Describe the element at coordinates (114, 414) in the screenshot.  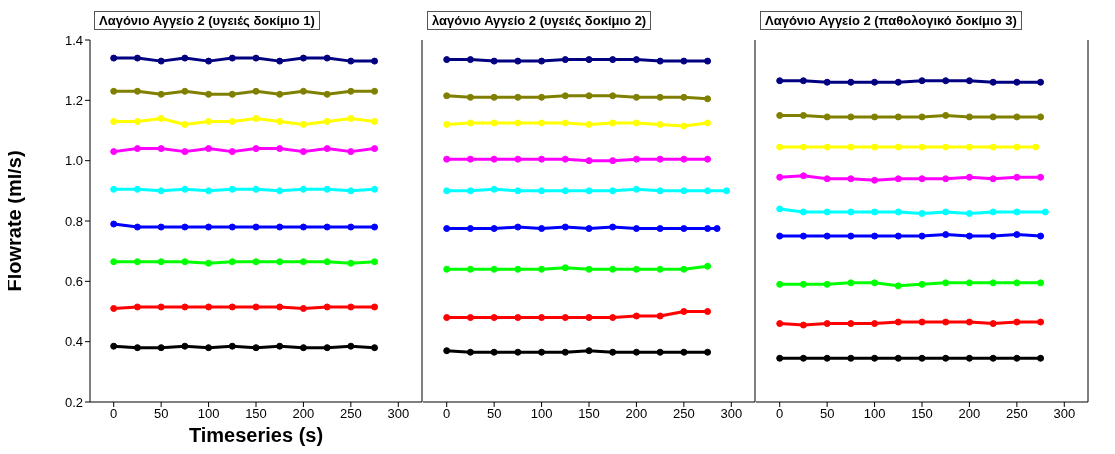
I see `x-tick-label: 0` at that location.